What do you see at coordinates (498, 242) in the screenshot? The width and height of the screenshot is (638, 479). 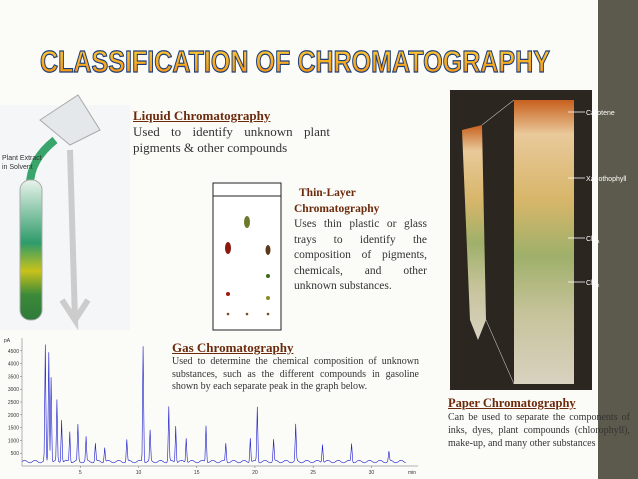 I see `zoom-lines` at bounding box center [498, 242].